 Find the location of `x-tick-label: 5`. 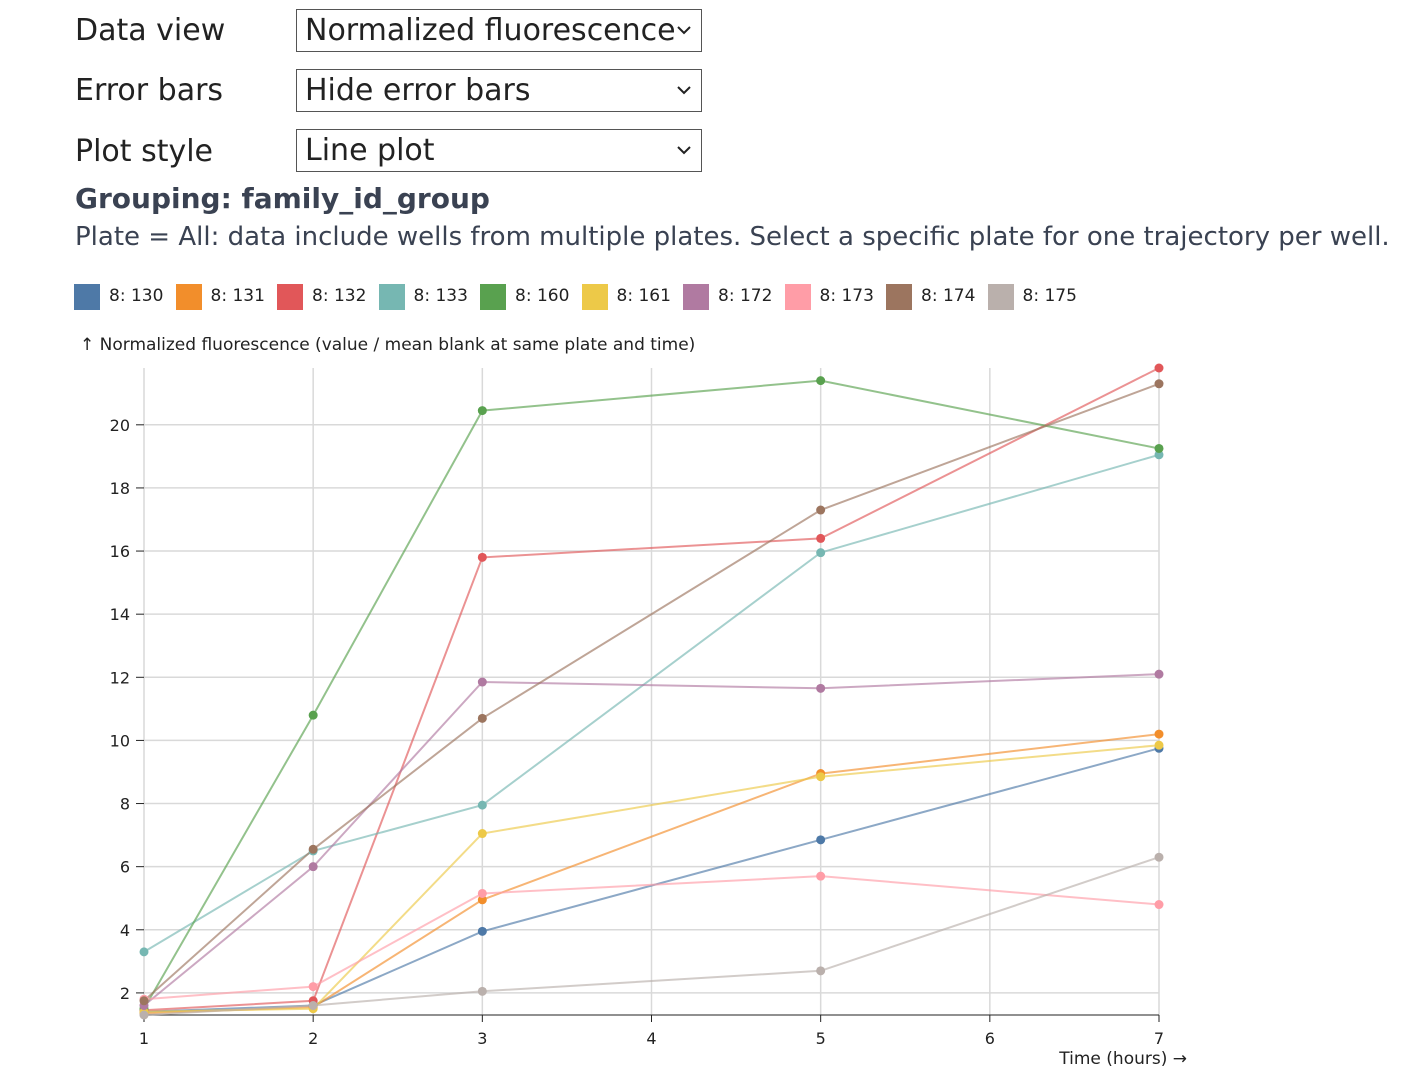

x-tick-label: 5 is located at coordinates (821, 1038).